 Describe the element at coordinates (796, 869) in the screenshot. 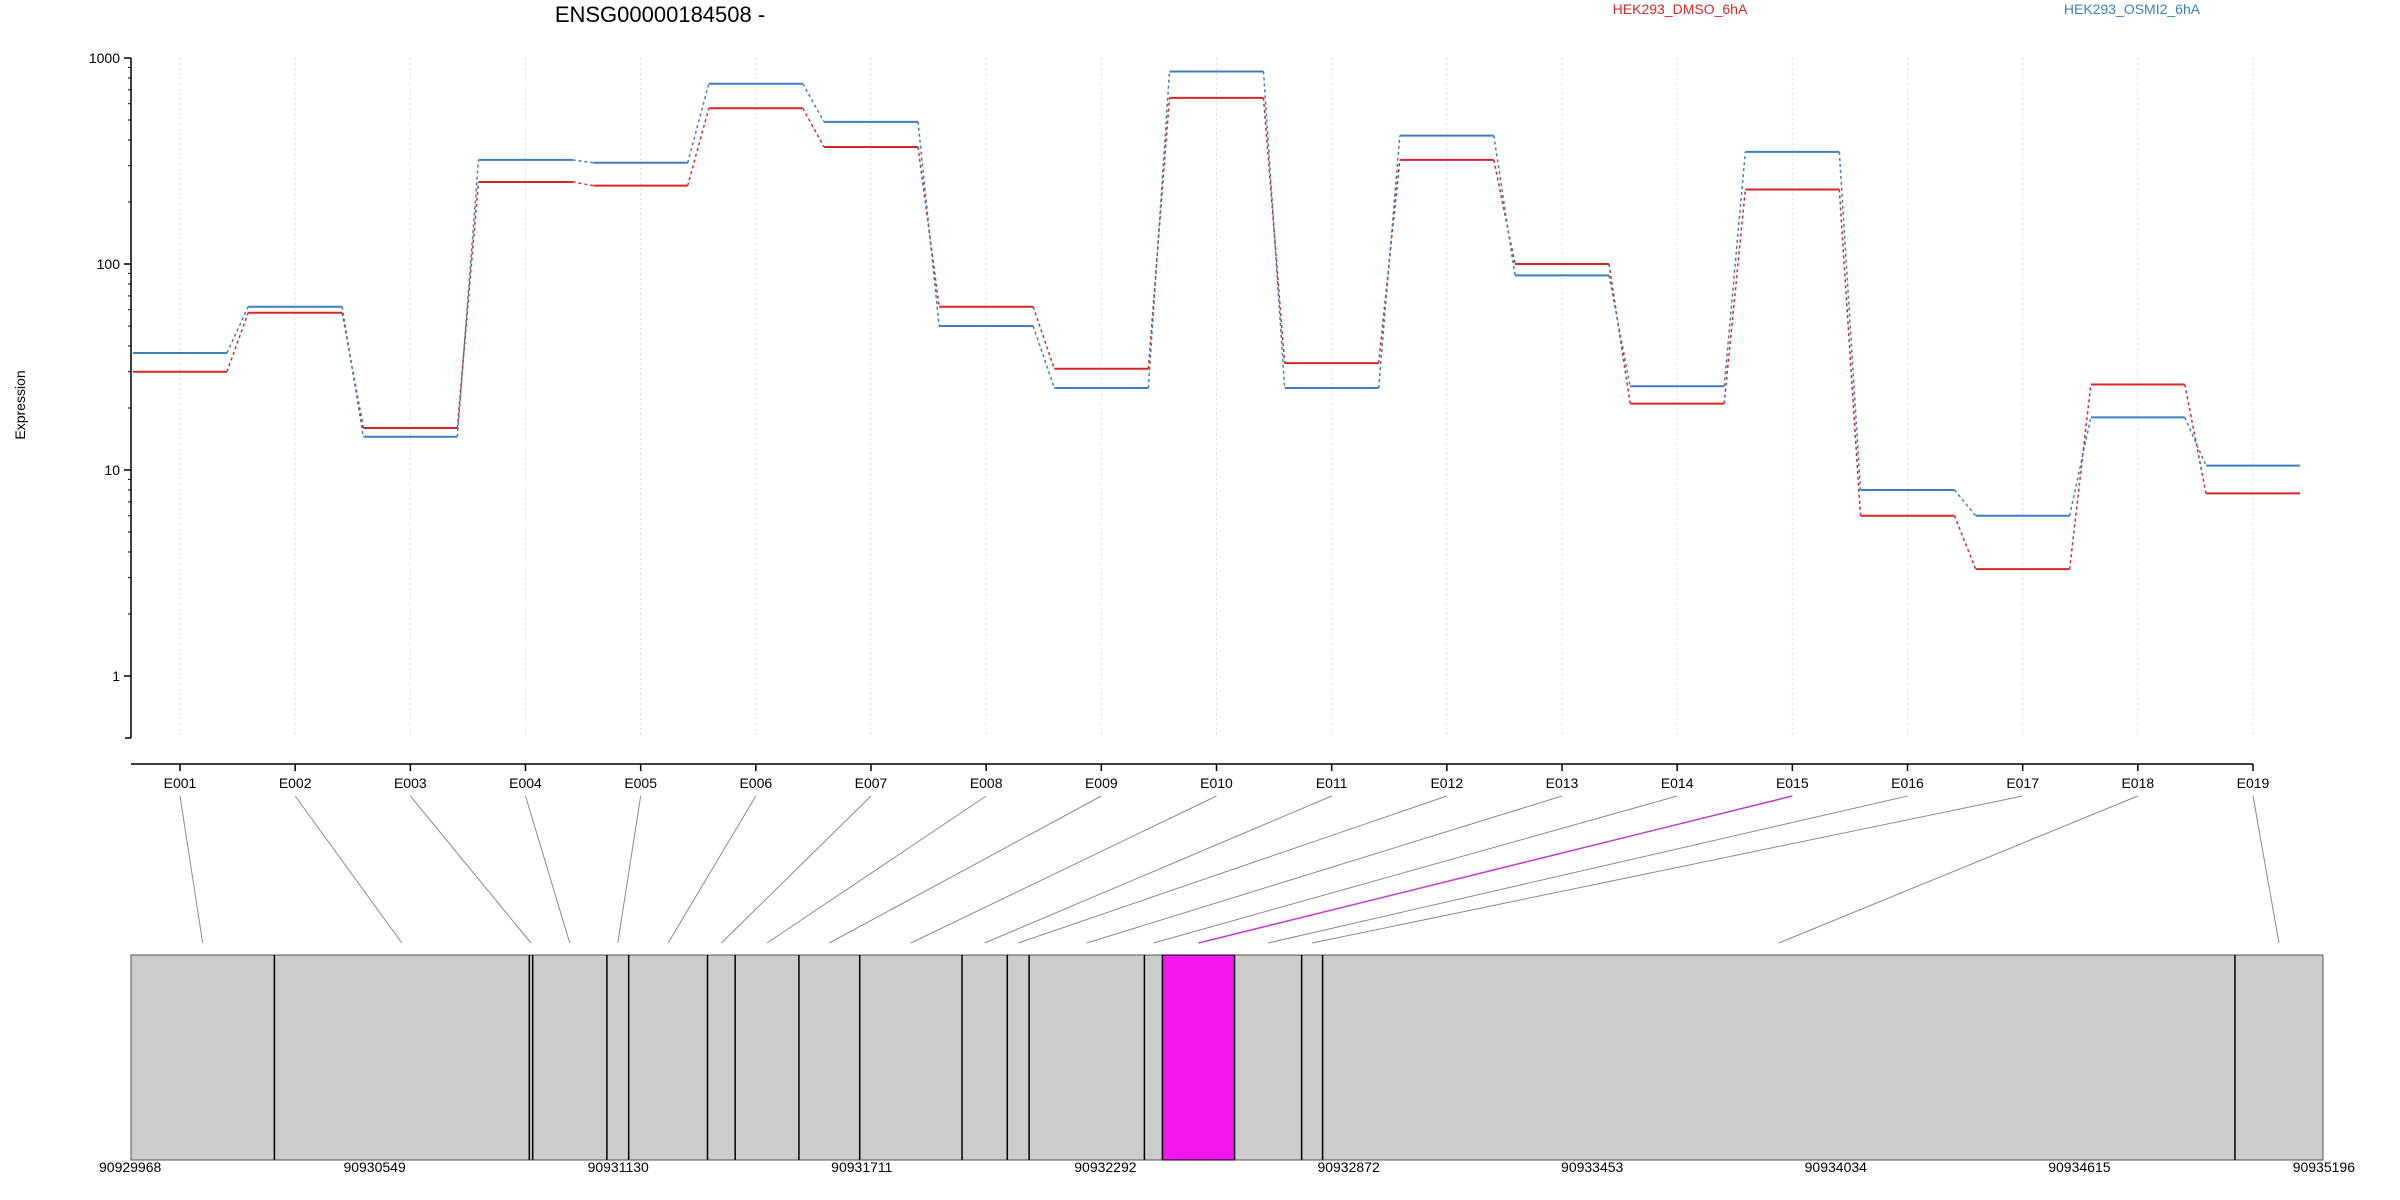

I see `connector-e007` at that location.